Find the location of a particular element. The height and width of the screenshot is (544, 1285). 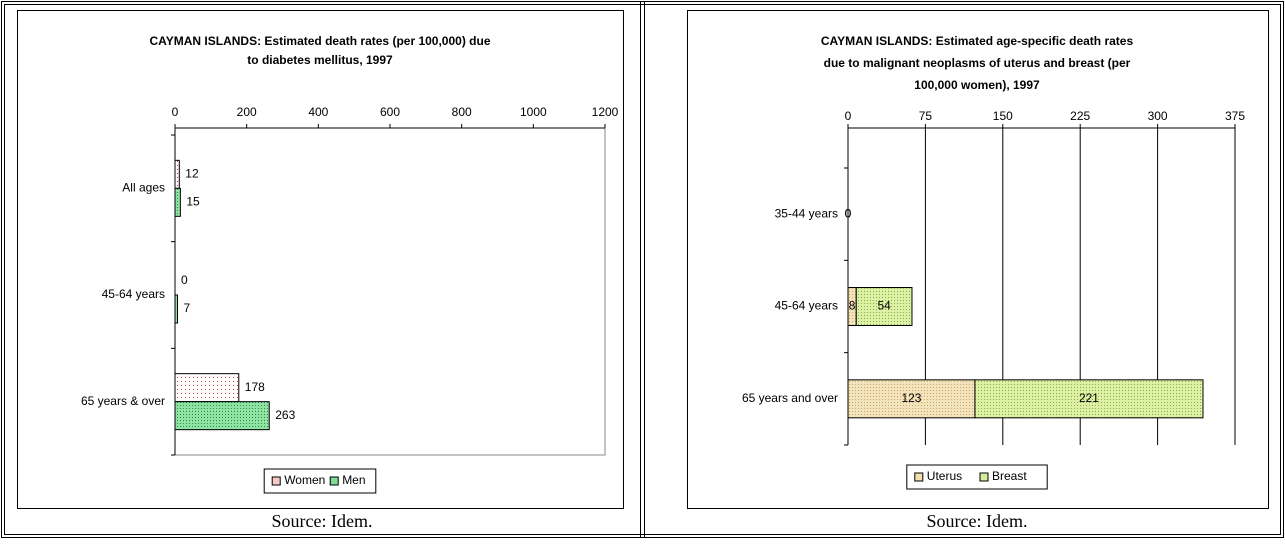

data-label: 263 is located at coordinates (285, 415).